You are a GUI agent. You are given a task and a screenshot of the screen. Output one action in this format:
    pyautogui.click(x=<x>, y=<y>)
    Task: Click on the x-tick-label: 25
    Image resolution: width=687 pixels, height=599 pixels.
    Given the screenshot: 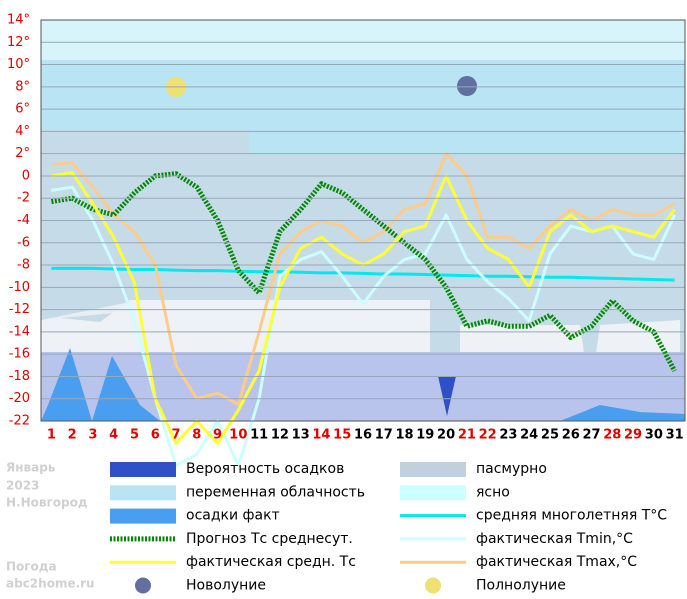 What is the action you would take?
    pyautogui.click(x=550, y=435)
    